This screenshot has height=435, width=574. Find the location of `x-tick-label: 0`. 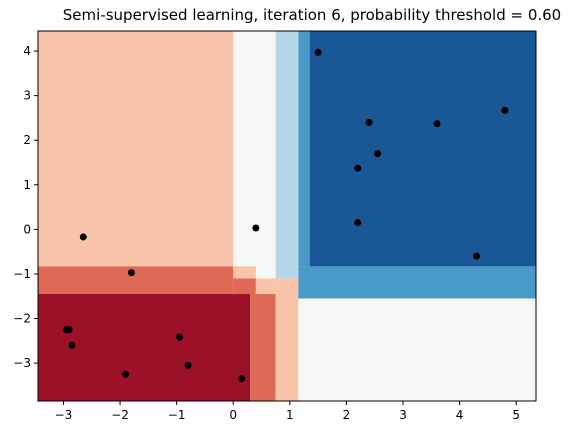

x-tick-label: 0 is located at coordinates (233, 415).